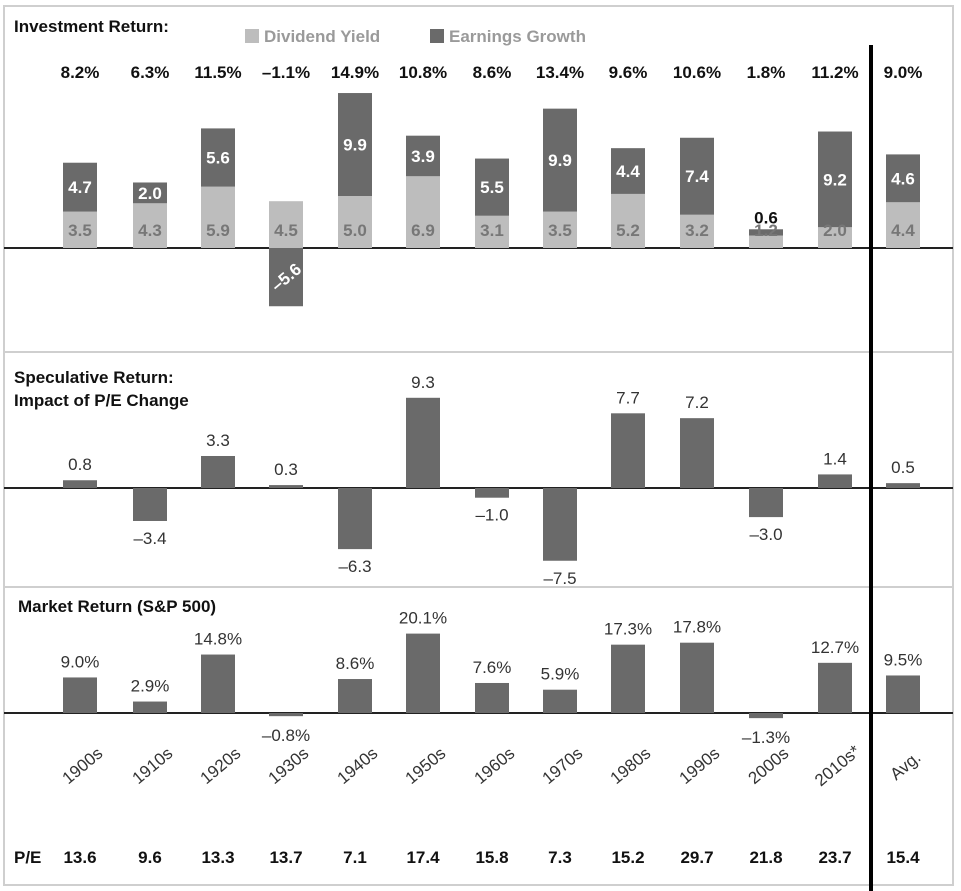 The image size is (961, 891). Describe the element at coordinates (627, 857) in the screenshot. I see `pe-value-1980s: 15.2` at that location.